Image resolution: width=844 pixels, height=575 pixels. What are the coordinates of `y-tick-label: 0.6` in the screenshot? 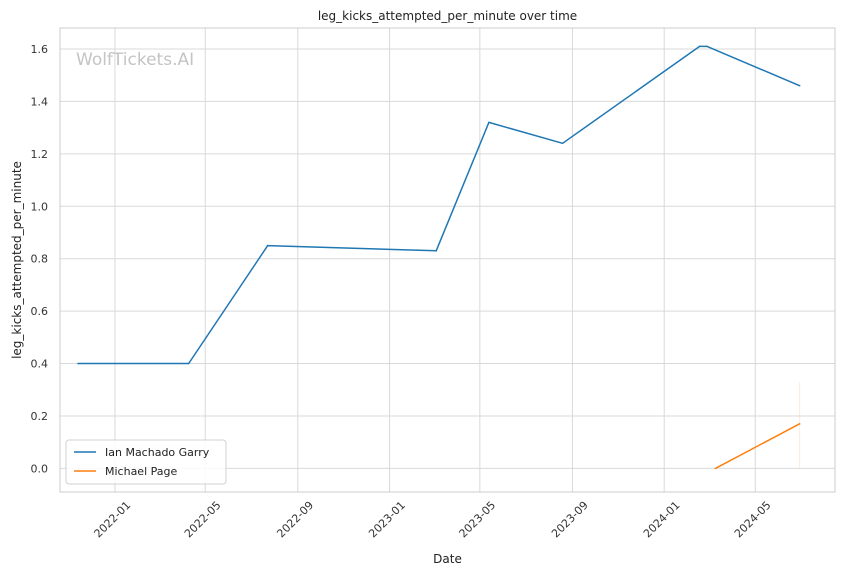 It's located at (40, 311).